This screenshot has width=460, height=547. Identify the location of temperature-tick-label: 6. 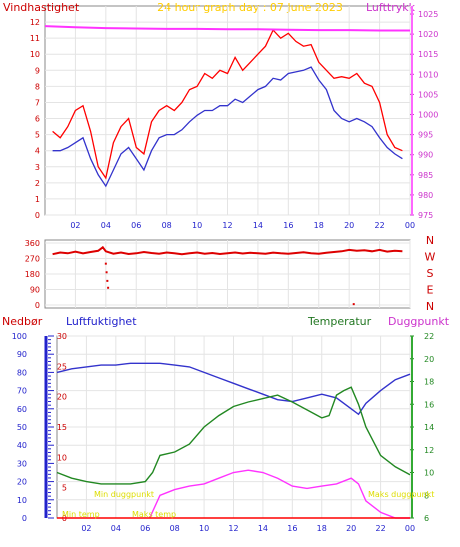
(426, 518).